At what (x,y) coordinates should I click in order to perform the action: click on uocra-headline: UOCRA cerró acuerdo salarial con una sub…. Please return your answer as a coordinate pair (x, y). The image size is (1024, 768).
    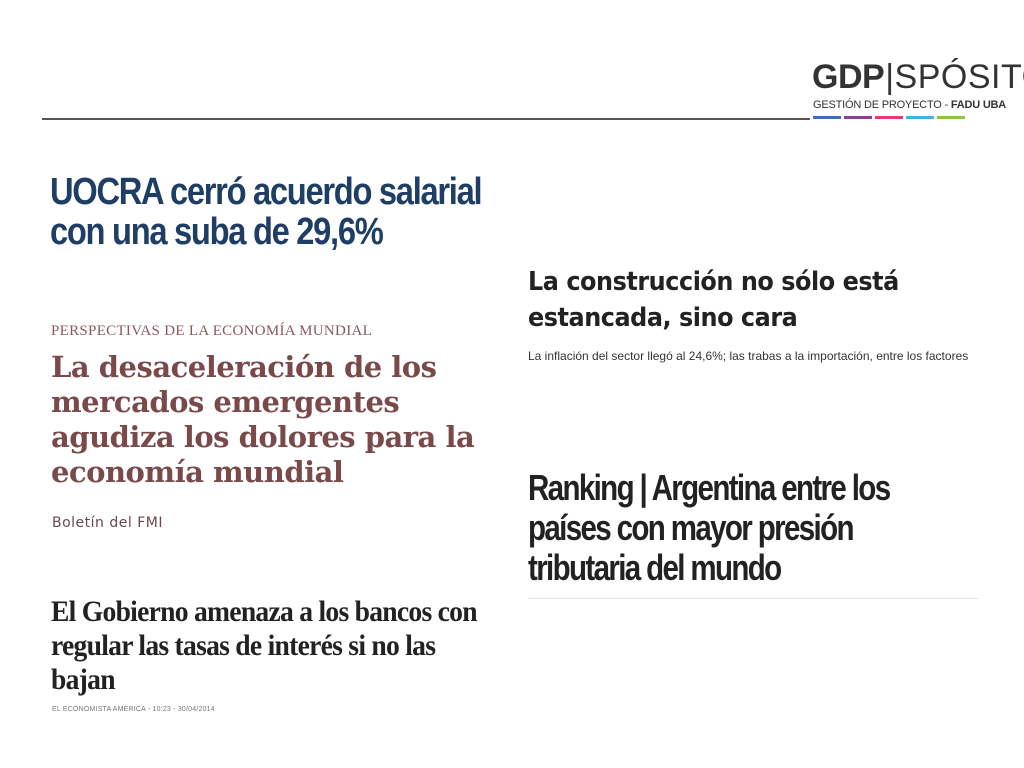
    Looking at the image, I should click on (266, 212).